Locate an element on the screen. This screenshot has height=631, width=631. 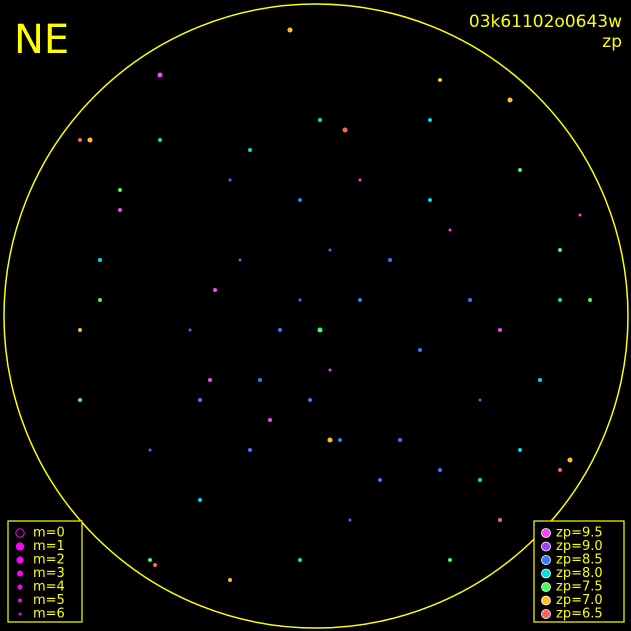
color-legend-label: zp=8.0 is located at coordinates (579, 573).